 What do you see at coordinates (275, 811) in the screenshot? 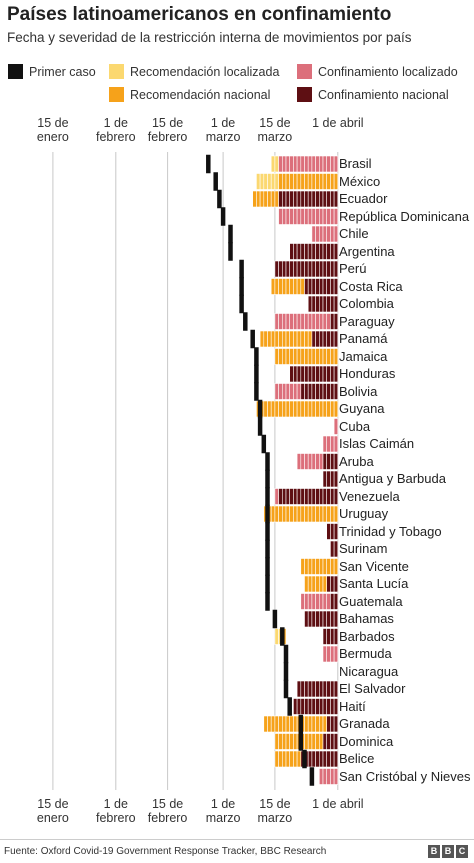
I see `axis-tick-label-bottom: 15 de marzo` at bounding box center [275, 811].